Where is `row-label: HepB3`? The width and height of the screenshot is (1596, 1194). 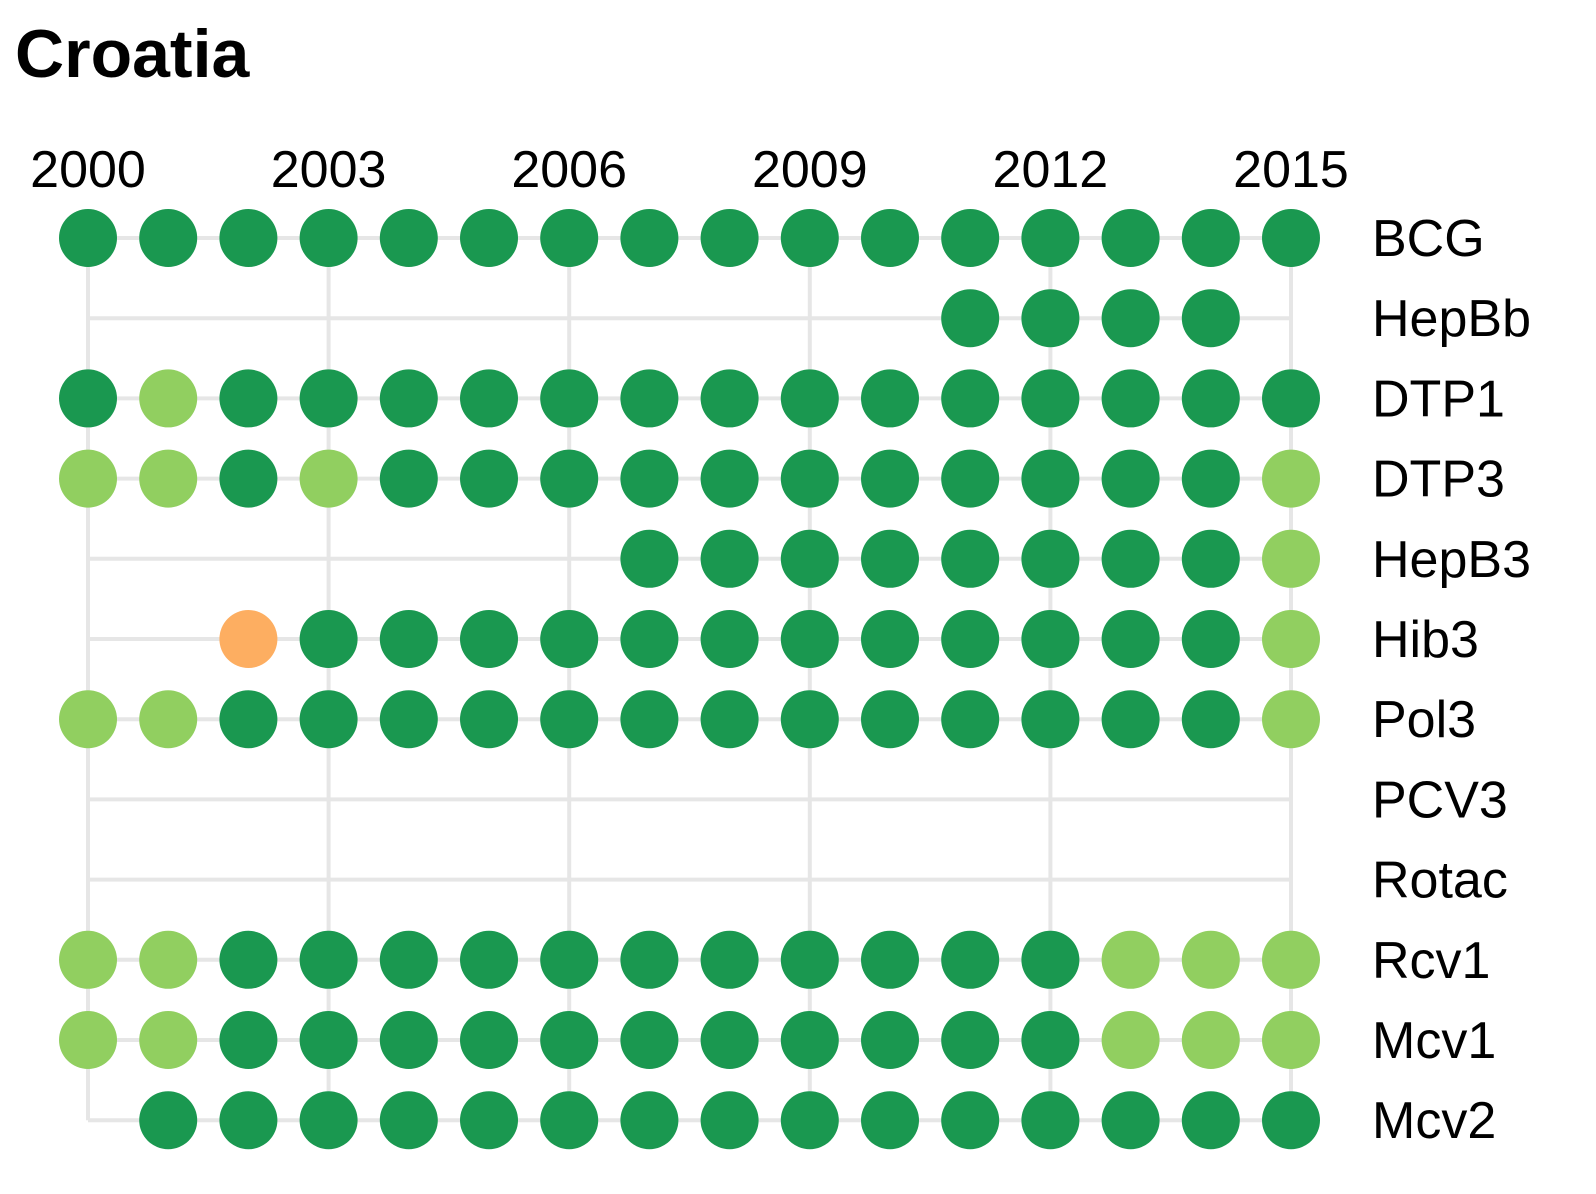
row-label: HepB3 is located at coordinates (1451, 560).